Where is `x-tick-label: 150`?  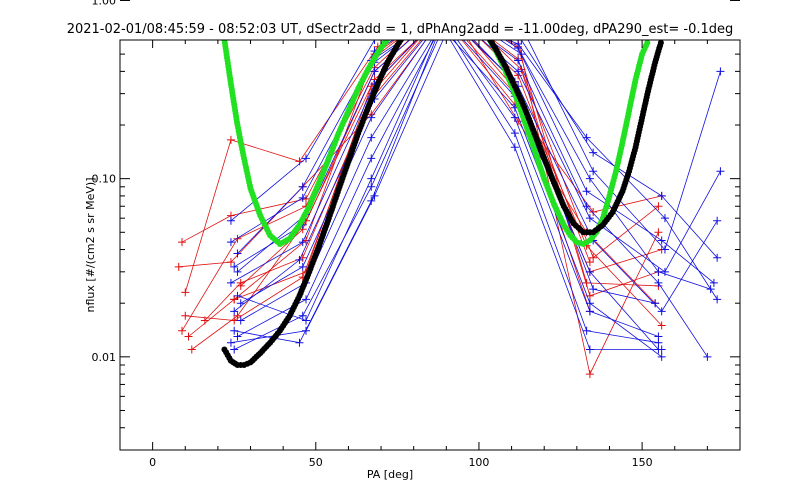 x-tick-label: 150 is located at coordinates (642, 462).